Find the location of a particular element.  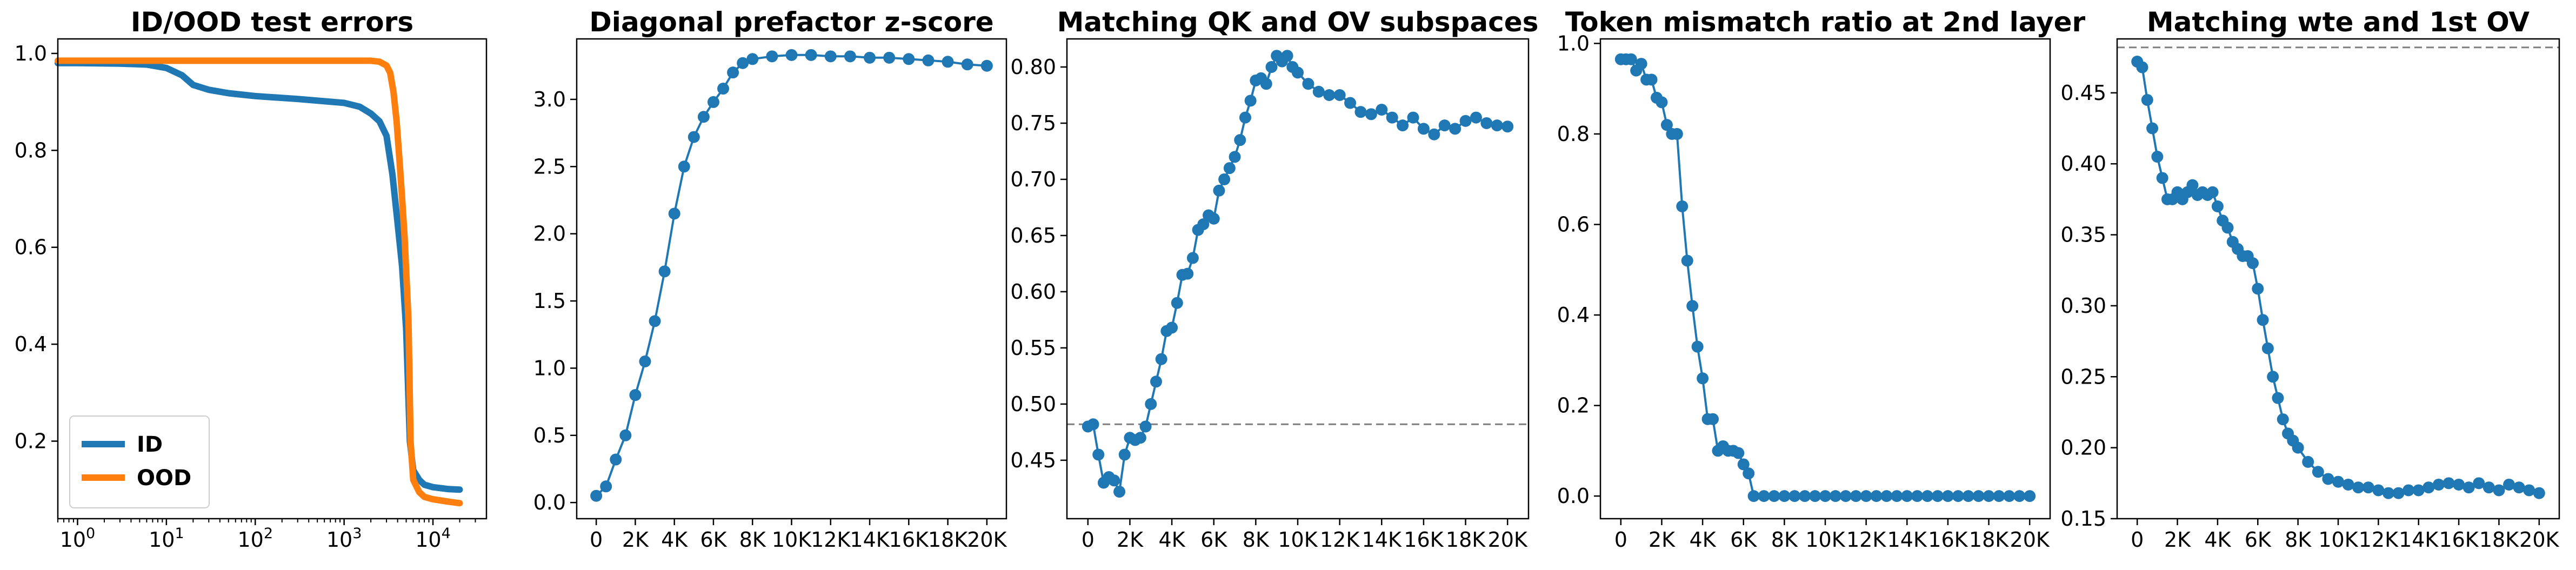

x-tick-label: 8K is located at coordinates (753, 540).